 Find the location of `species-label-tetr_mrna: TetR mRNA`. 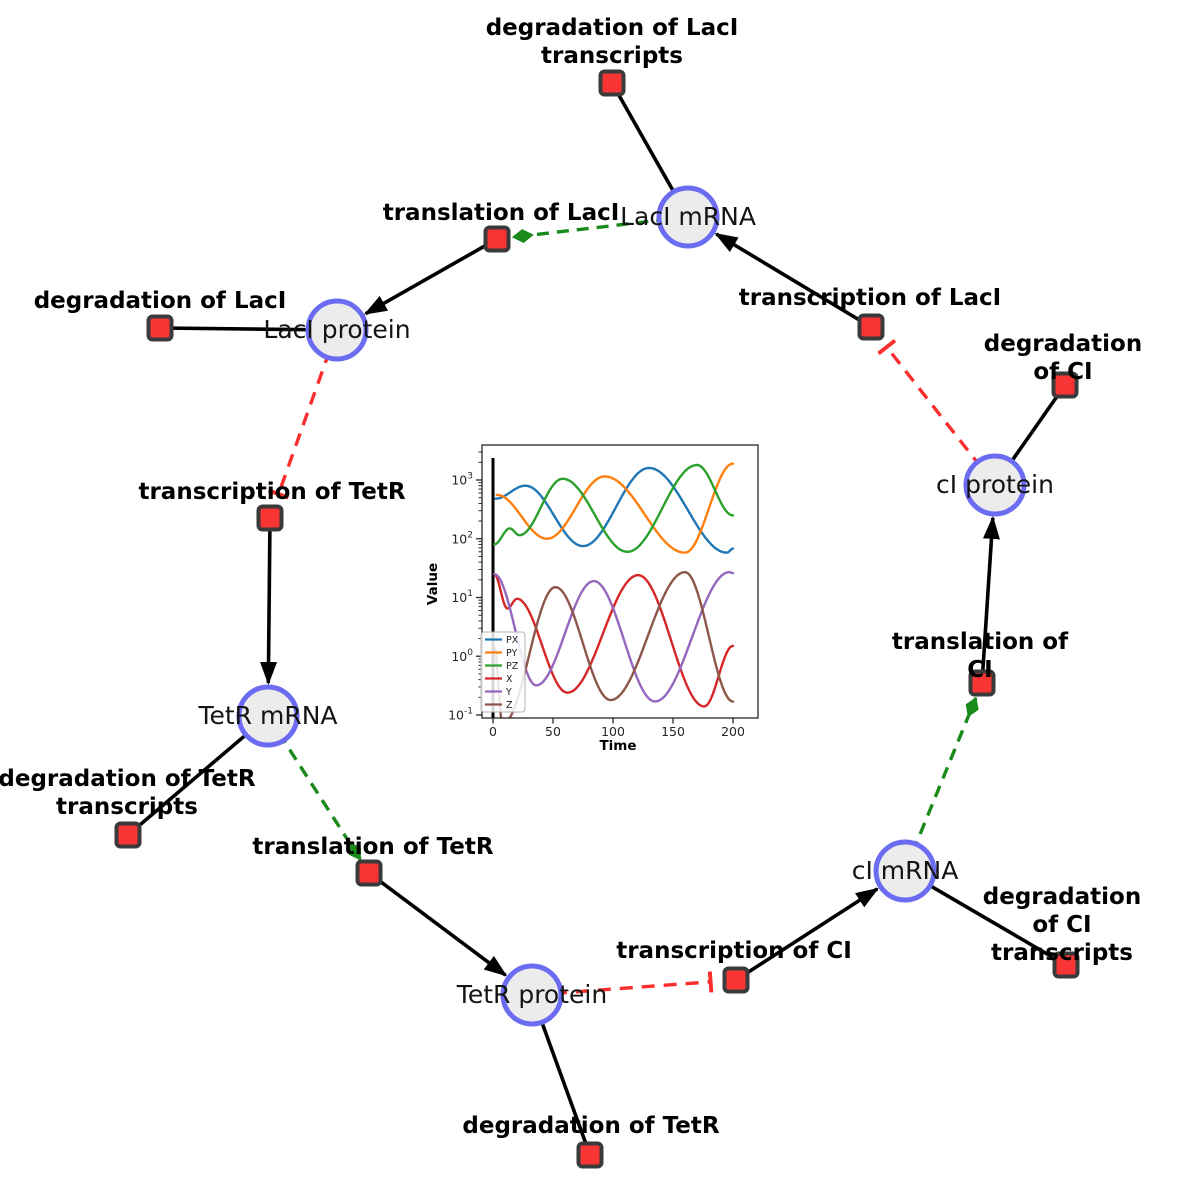

species-label-tetr_mrna: TetR mRNA is located at coordinates (268, 715).